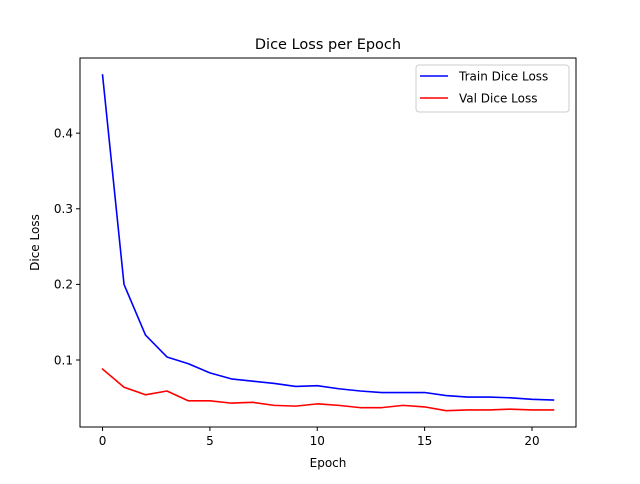  I want to click on series-line-val, so click(328, 389).